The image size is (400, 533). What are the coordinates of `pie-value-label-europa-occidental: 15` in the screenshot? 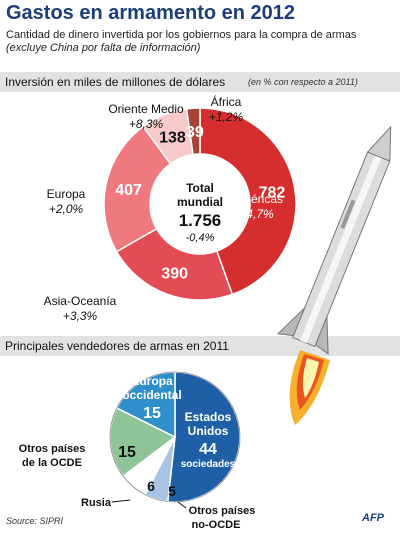 It's located at (152, 413).